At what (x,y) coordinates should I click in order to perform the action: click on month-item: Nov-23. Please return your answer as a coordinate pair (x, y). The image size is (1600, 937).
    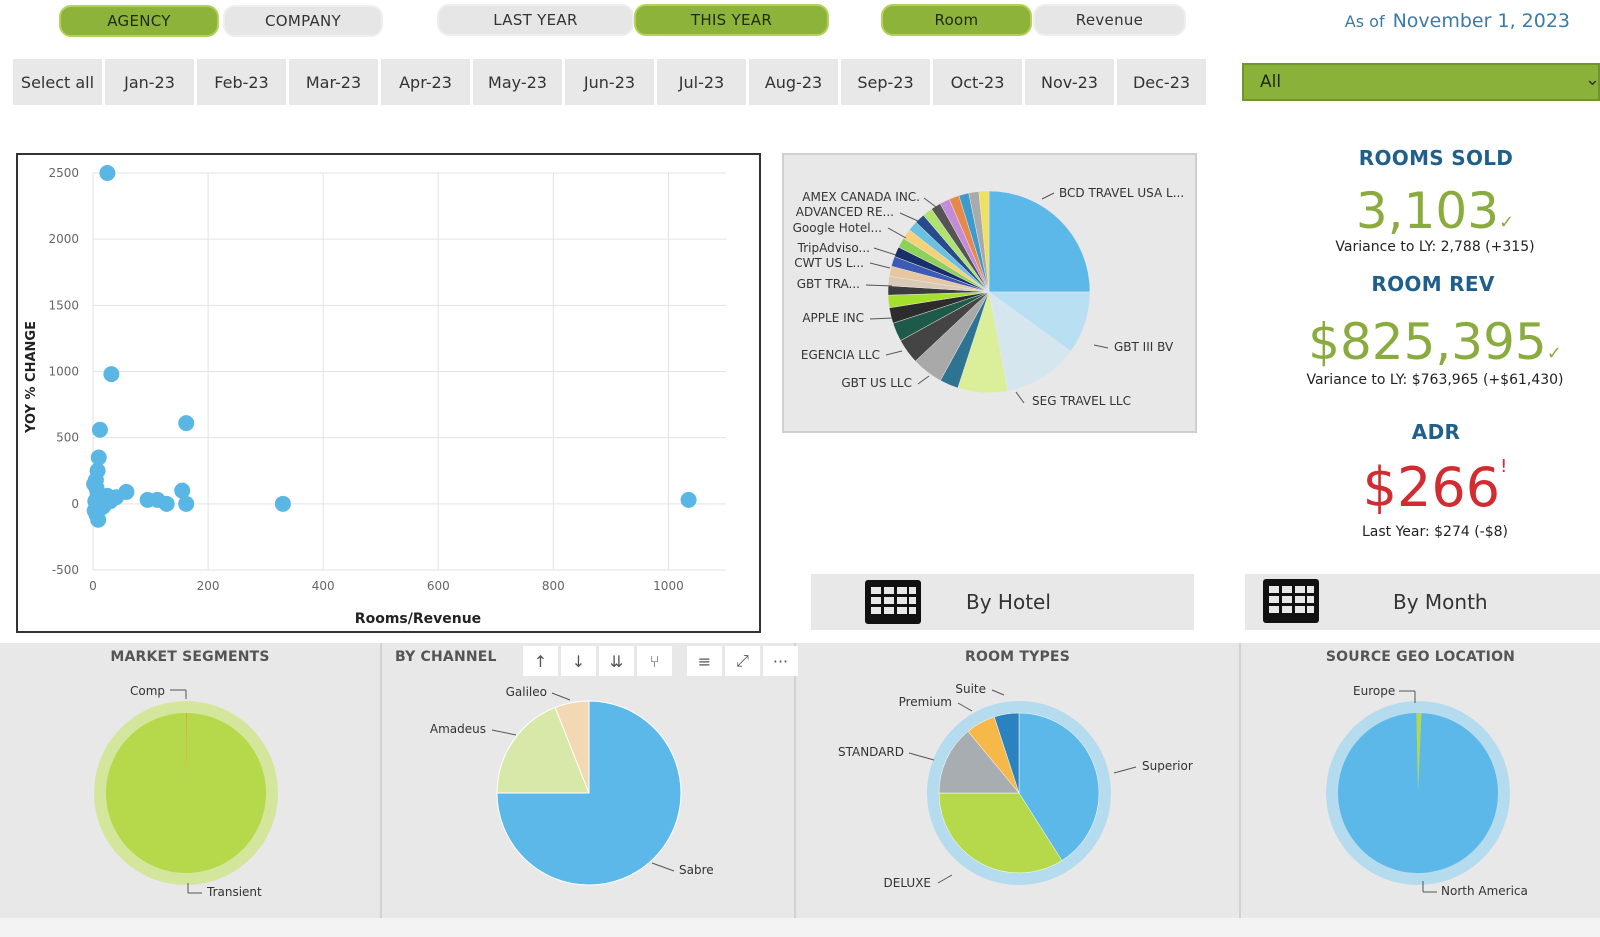
    Looking at the image, I should click on (1069, 82).